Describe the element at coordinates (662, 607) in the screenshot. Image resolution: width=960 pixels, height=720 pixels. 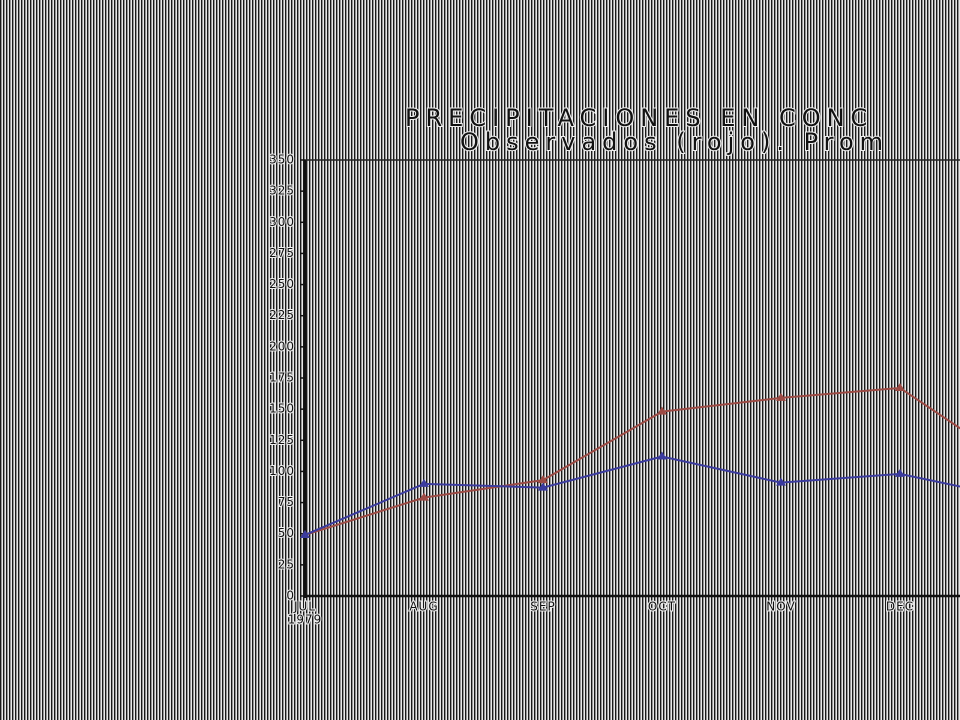
I see `x-tick-label: OCT` at that location.